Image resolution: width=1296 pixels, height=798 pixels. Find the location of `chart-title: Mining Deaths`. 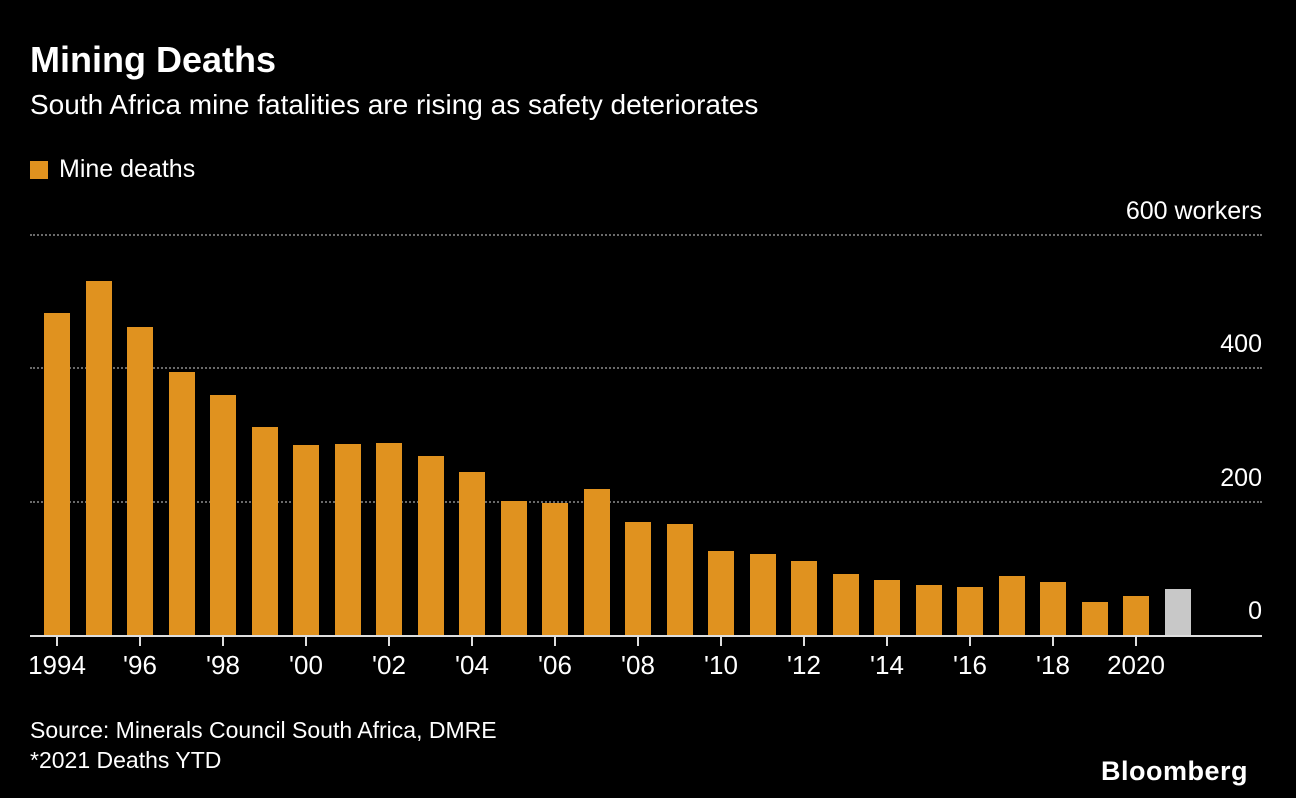

chart-title: Mining Deaths is located at coordinates (153, 59).